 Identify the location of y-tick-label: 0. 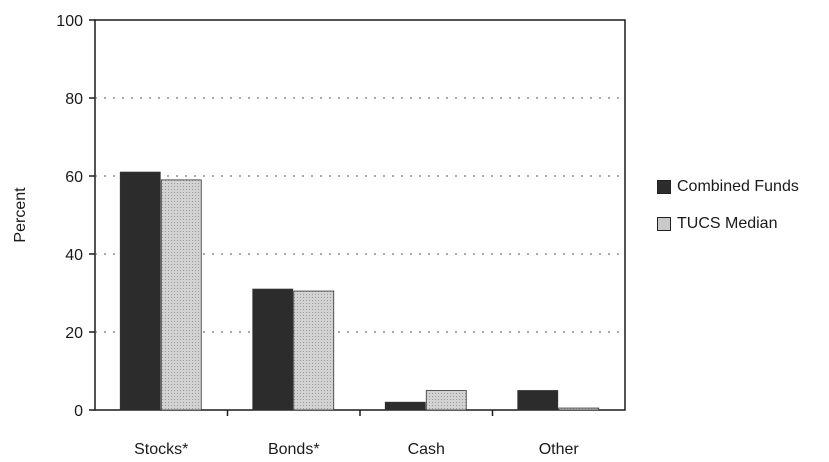
(78, 411).